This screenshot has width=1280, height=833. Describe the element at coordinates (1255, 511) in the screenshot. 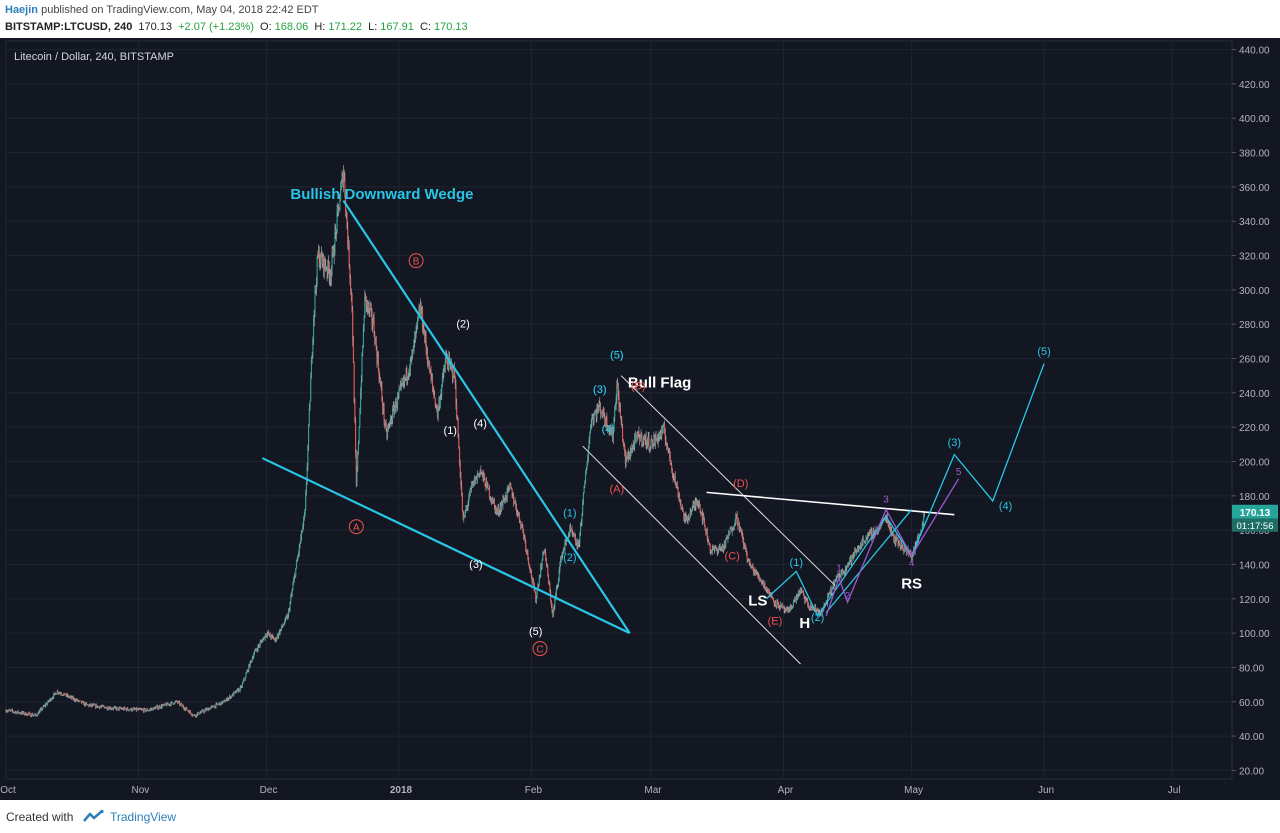

I see `last-price-box` at that location.